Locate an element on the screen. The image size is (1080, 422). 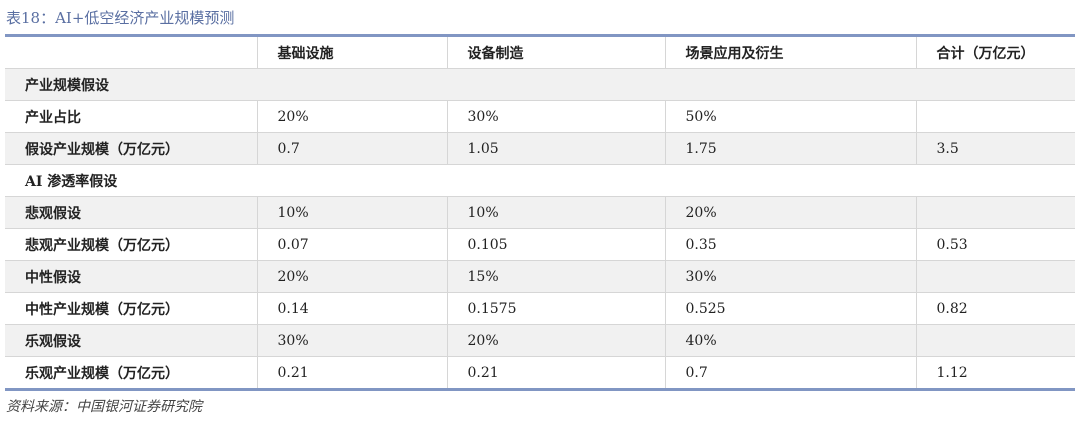
table-row: 中性产业规模（万亿元） 0.14 0.1575 0.525 0.82 is located at coordinates (540, 308).